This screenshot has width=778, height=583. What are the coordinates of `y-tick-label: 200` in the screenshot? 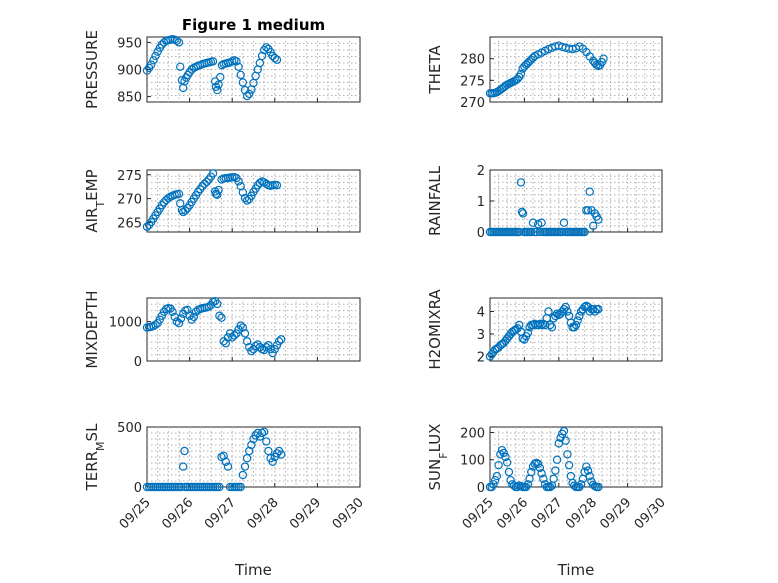 It's located at (472, 433).